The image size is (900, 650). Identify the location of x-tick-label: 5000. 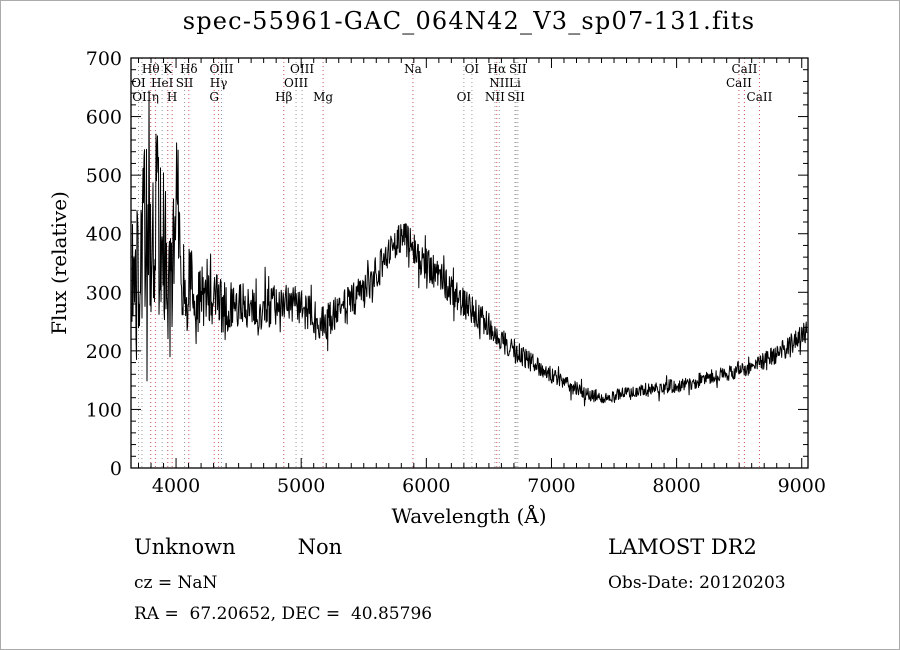
(301, 486).